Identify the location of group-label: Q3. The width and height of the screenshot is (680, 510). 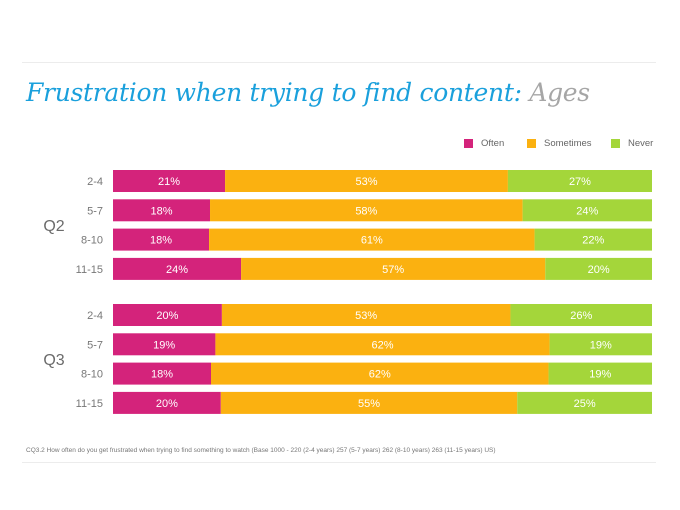
(53, 360).